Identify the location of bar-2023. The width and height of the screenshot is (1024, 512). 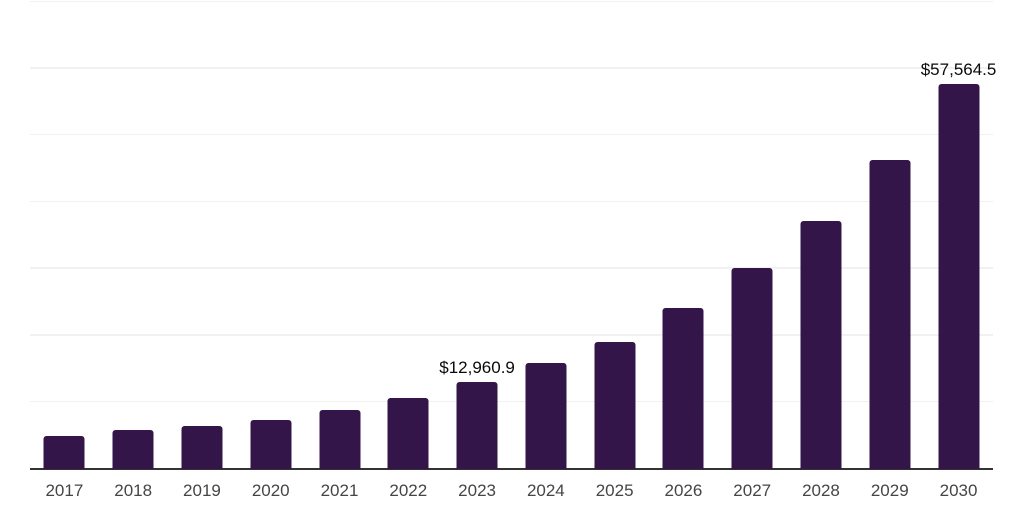
(477, 425).